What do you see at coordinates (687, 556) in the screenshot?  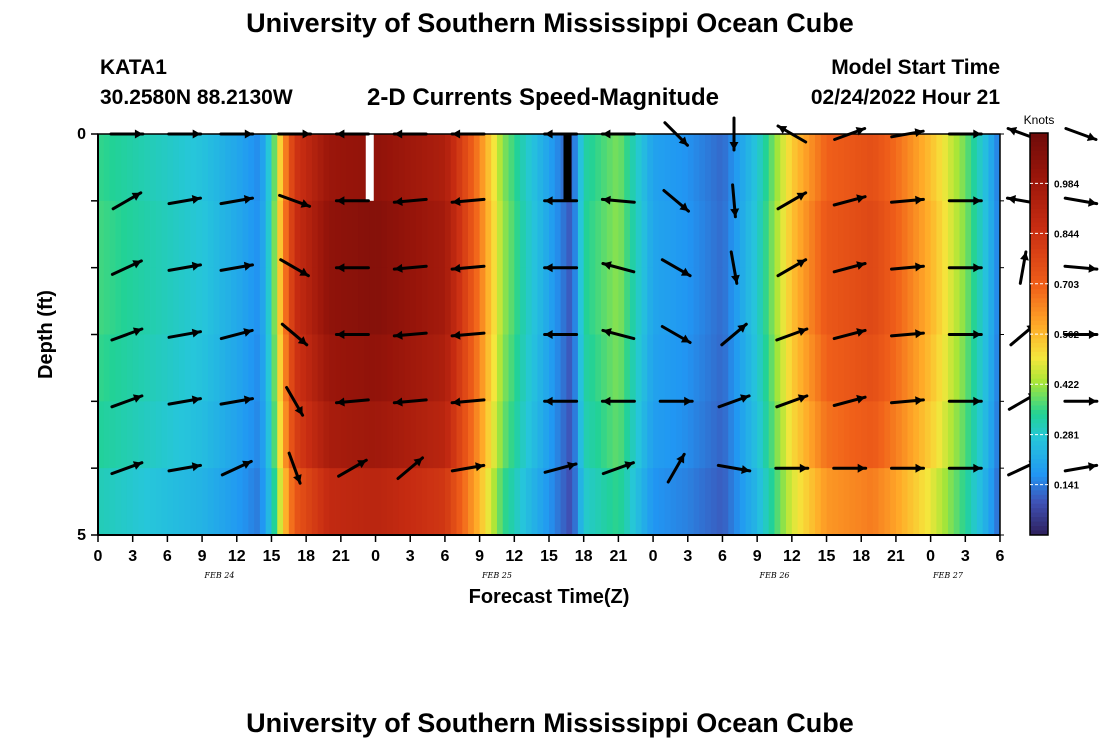 I see `x-tick-label: 3` at bounding box center [687, 556].